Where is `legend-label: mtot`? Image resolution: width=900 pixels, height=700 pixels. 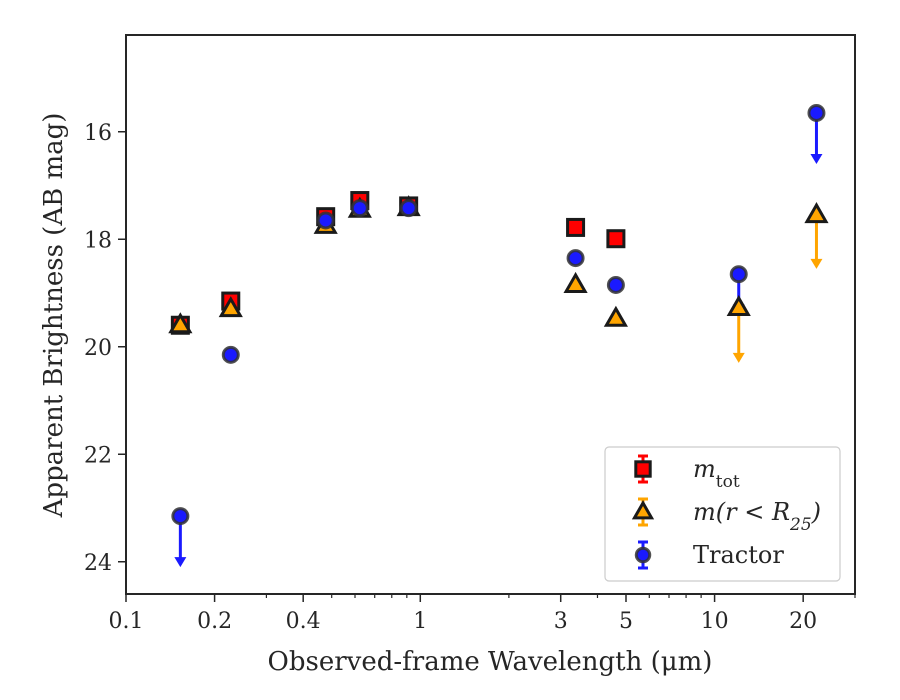
legend-label: mtot is located at coordinates (716, 473).